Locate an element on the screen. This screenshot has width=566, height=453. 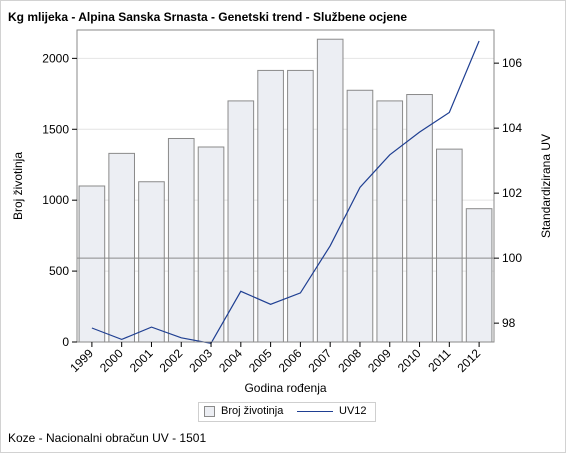
legend-item-line: UV12 is located at coordinates (332, 411).